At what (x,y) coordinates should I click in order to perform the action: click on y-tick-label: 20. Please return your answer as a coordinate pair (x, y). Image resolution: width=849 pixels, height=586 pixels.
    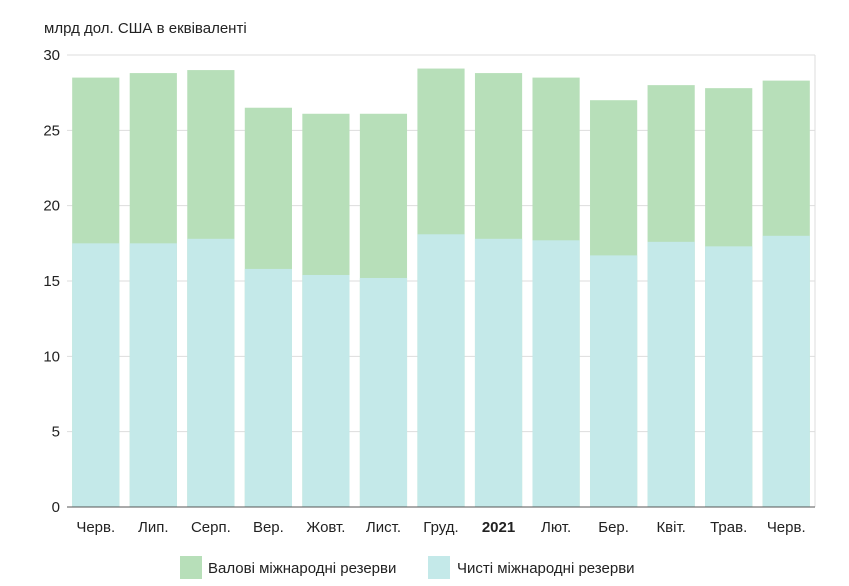
    Looking at the image, I should click on (51, 206).